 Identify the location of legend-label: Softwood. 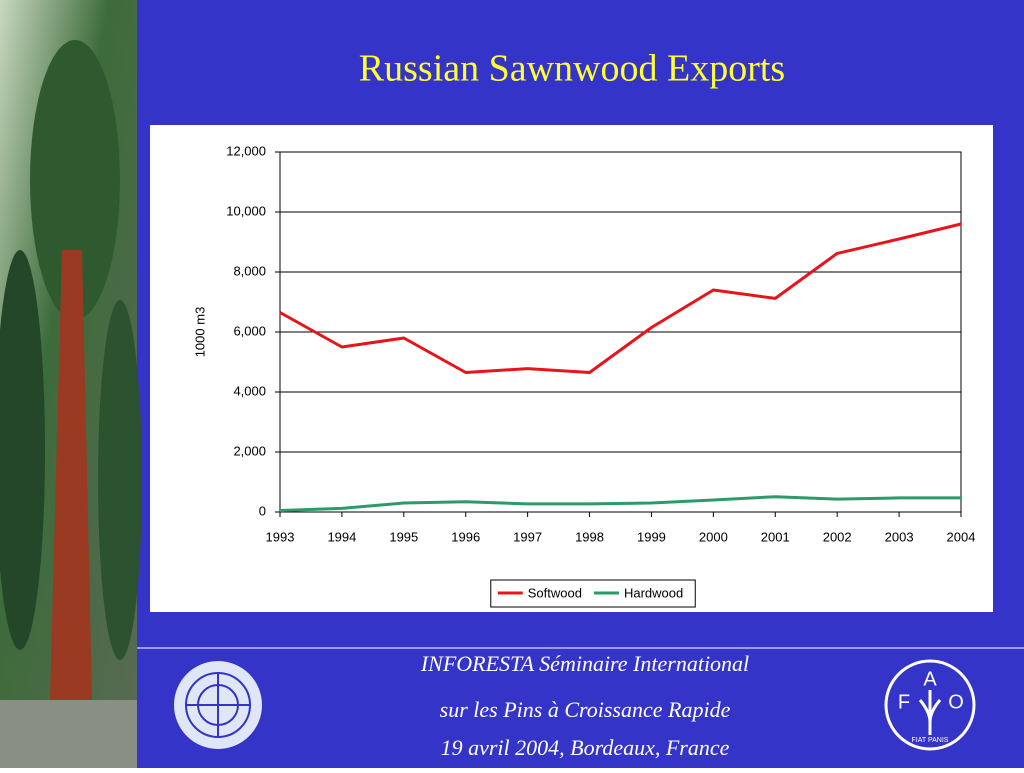
(555, 592).